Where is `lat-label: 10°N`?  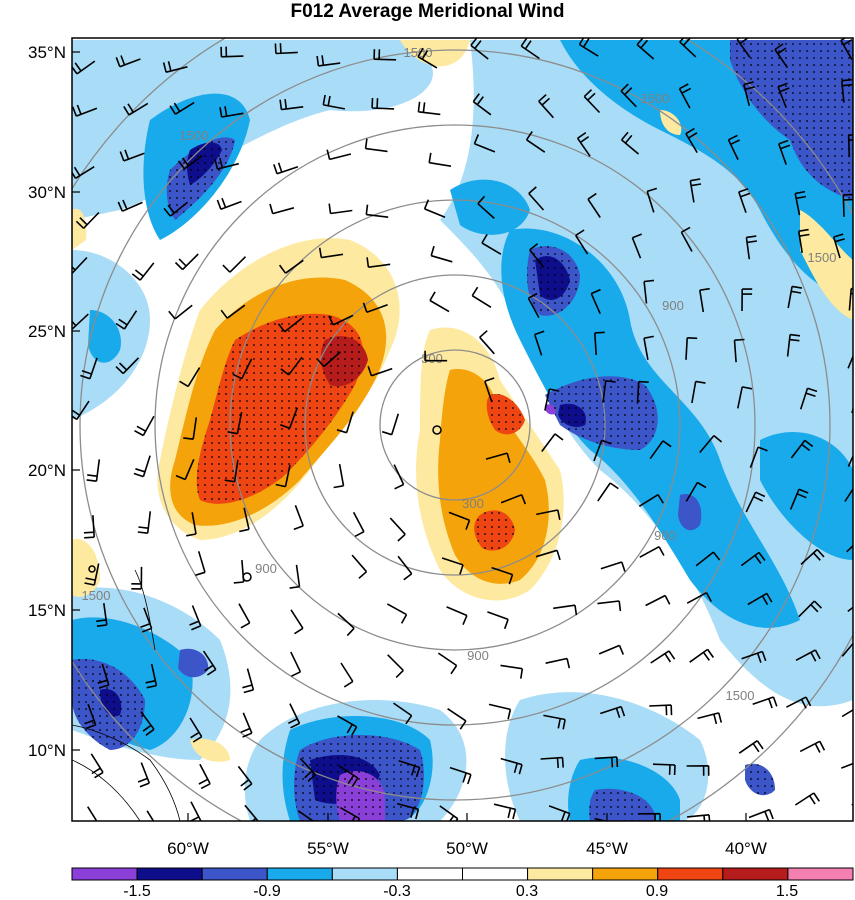
lat-label: 10°N is located at coordinates (47, 750).